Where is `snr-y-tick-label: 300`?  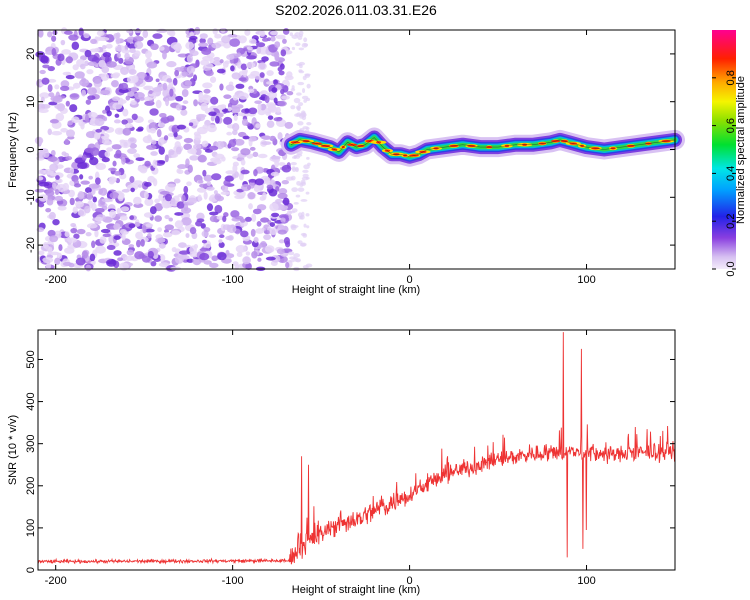 snr-y-tick-label: 300 is located at coordinates (31, 444).